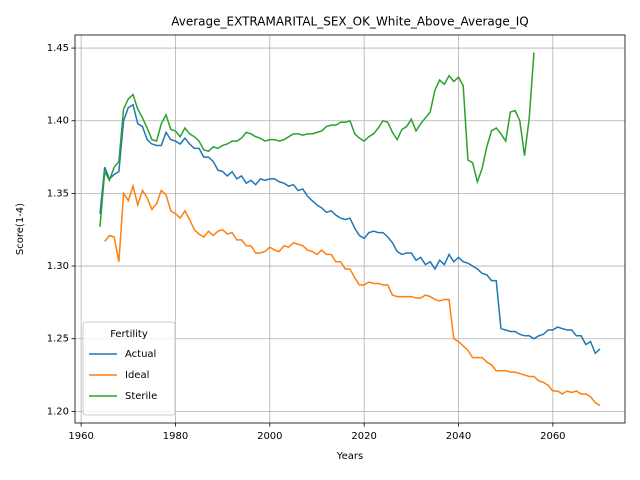 The image size is (640, 480). I want to click on legend: Fertility Actual Ideal Sterile, so click(129, 368).